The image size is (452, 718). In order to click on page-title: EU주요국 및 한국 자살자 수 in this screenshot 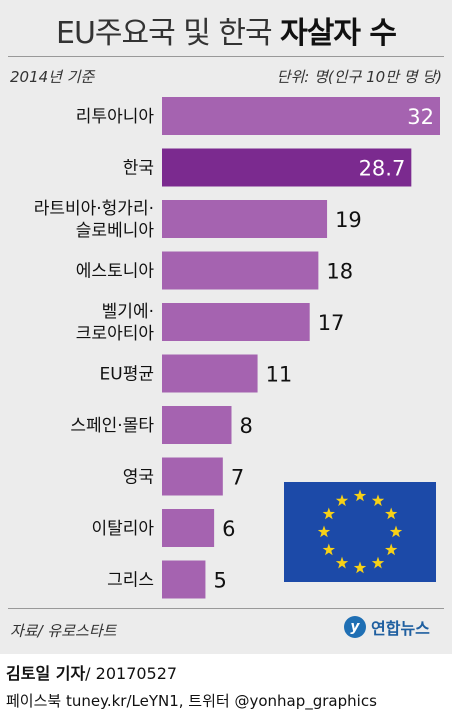, I will do `click(226, 30)`.